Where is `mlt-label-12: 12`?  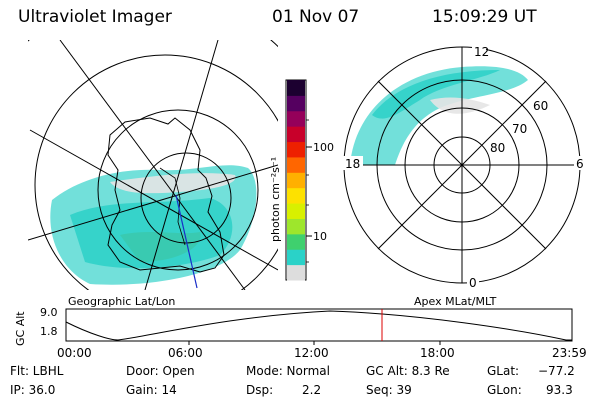
mlt-label-12: 12 is located at coordinates (481, 52).